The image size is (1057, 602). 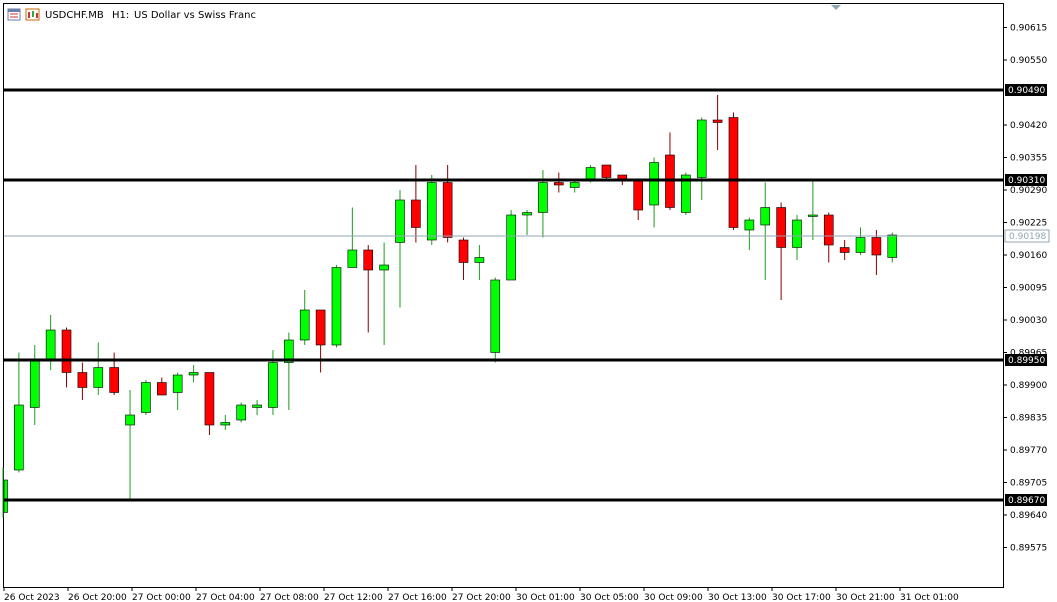 I want to click on y-tick-label: 0.90550, so click(x=1028, y=61).